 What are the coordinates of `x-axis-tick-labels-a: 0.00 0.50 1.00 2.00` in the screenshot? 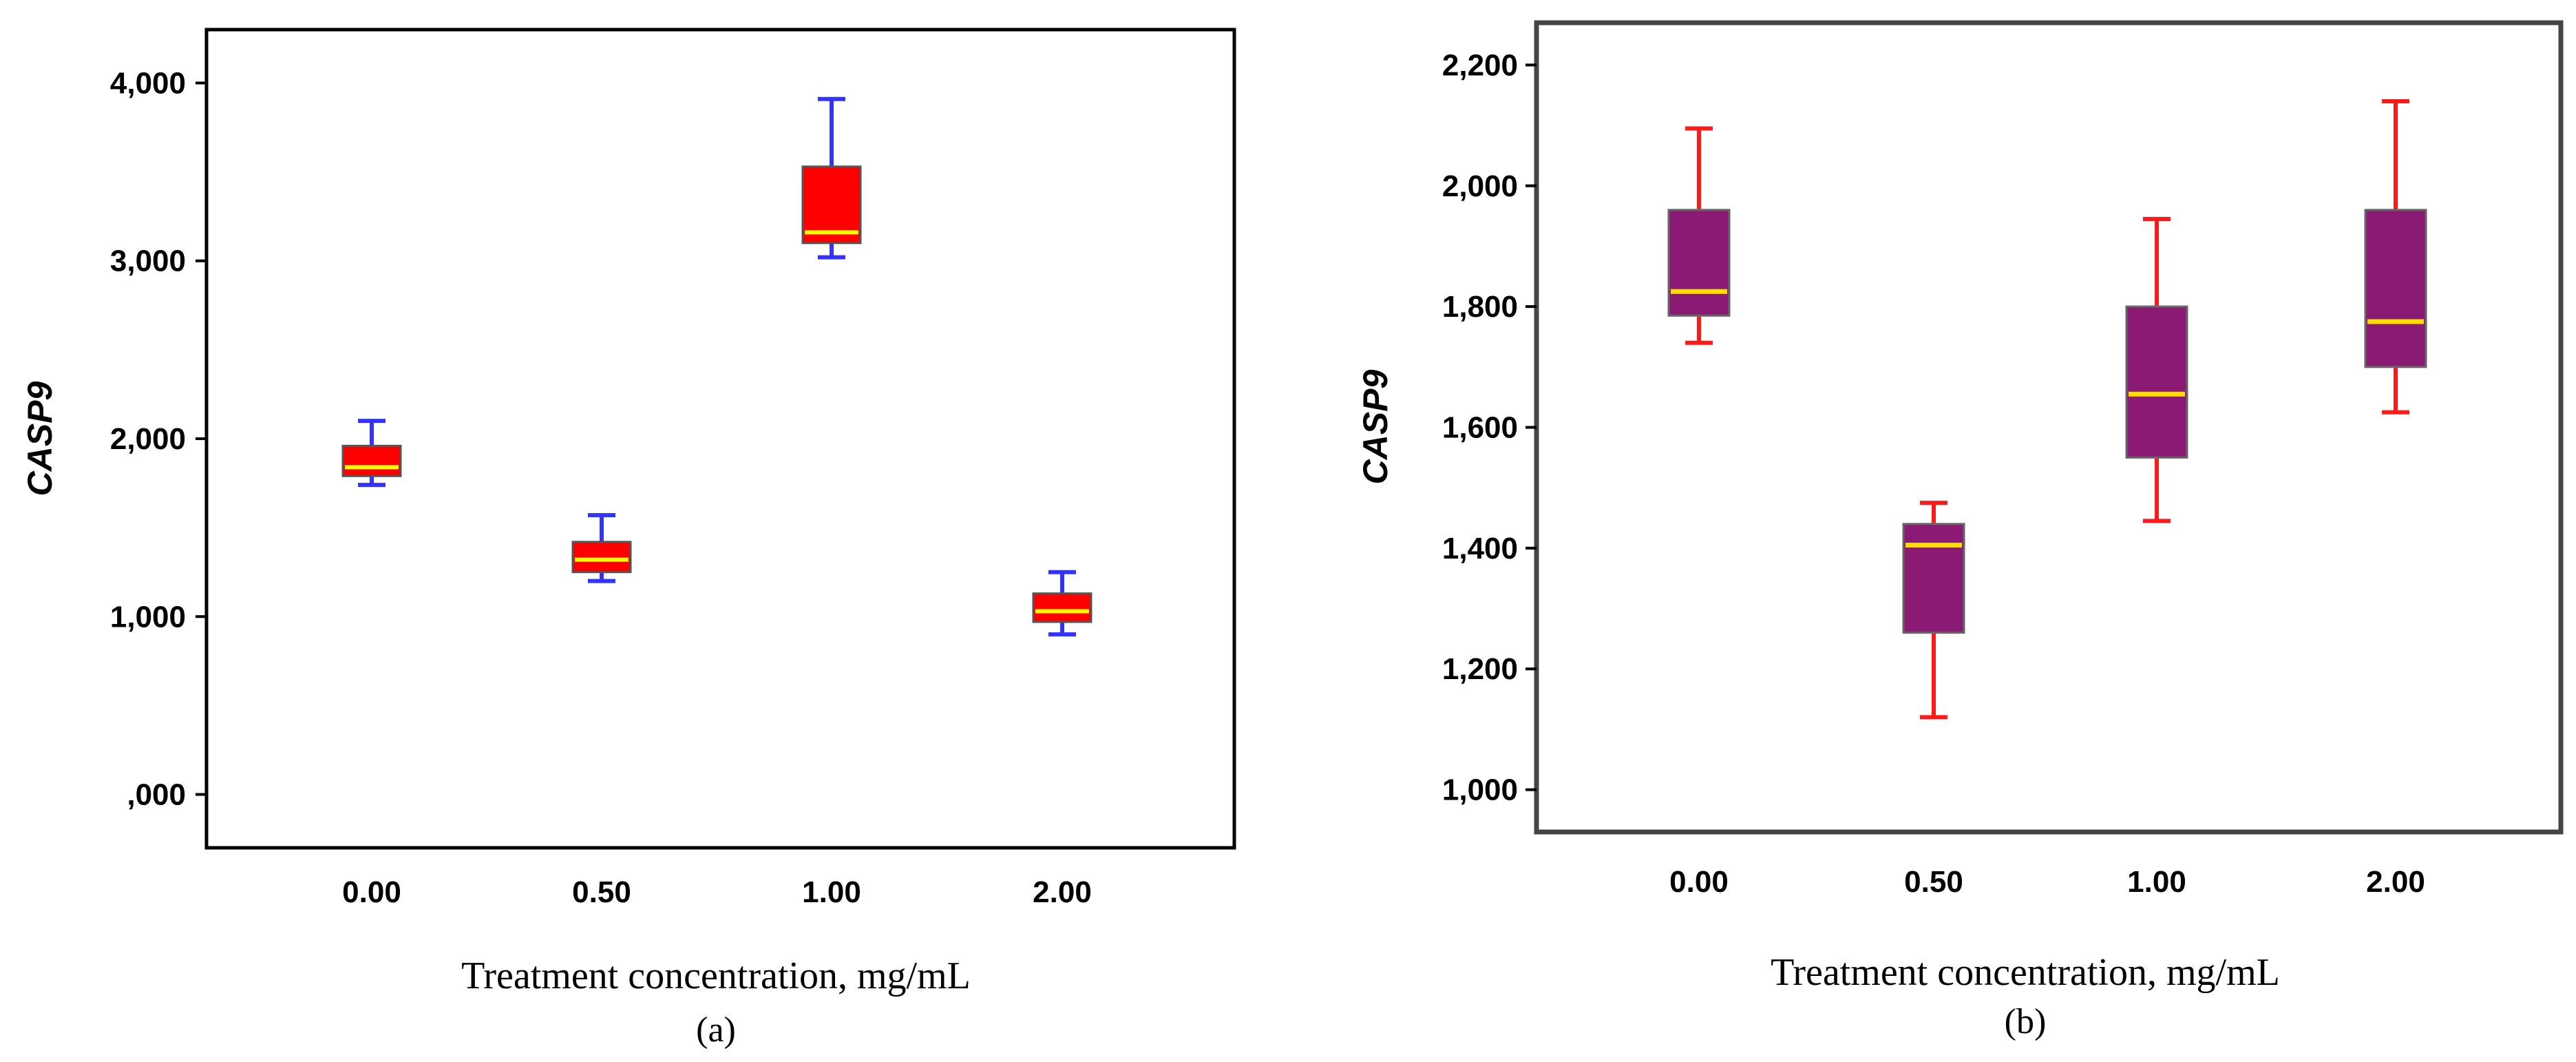 It's located at (717, 892).